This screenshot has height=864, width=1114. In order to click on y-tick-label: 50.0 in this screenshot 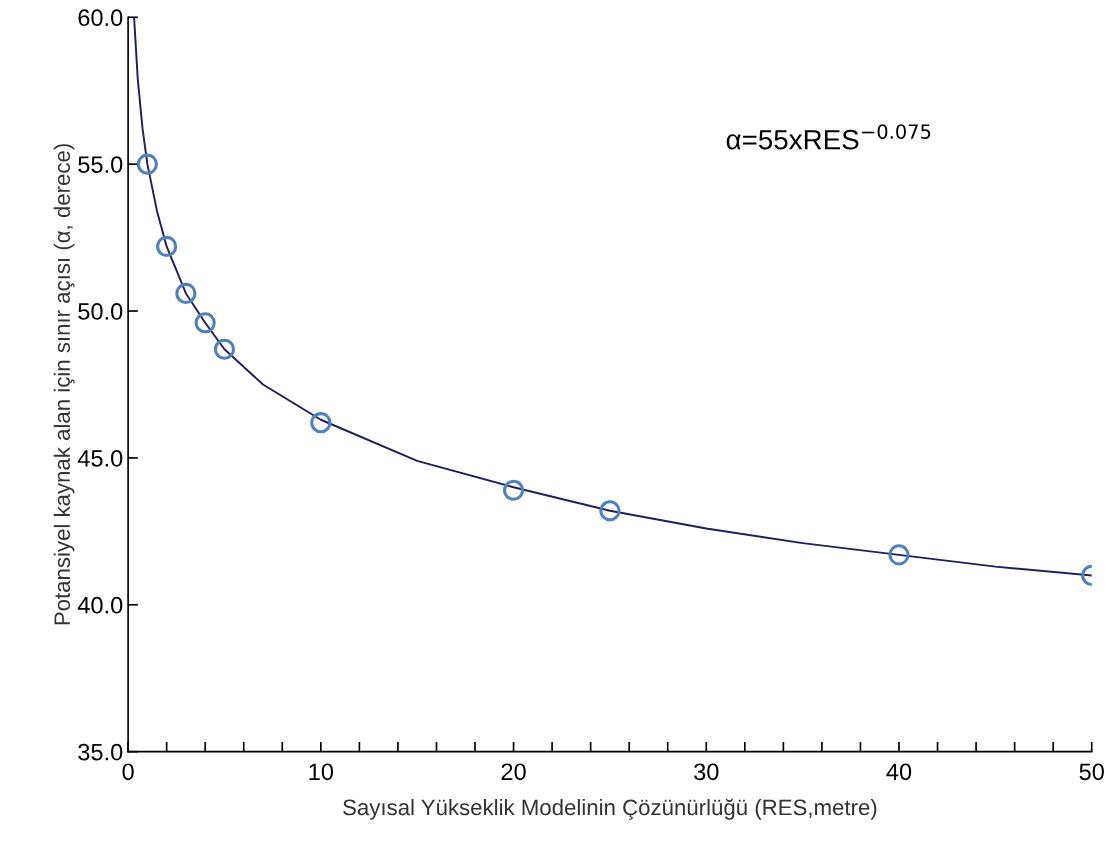, I will do `click(100, 311)`.